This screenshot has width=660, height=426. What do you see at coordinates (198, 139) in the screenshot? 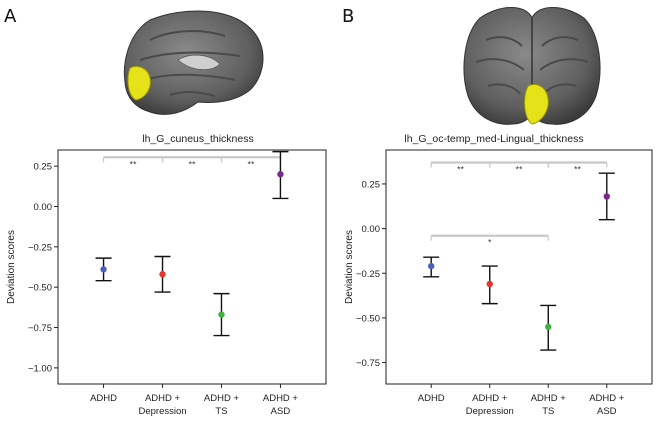
I see `chart-title: lh_G_cuneus_thickness` at bounding box center [198, 139].